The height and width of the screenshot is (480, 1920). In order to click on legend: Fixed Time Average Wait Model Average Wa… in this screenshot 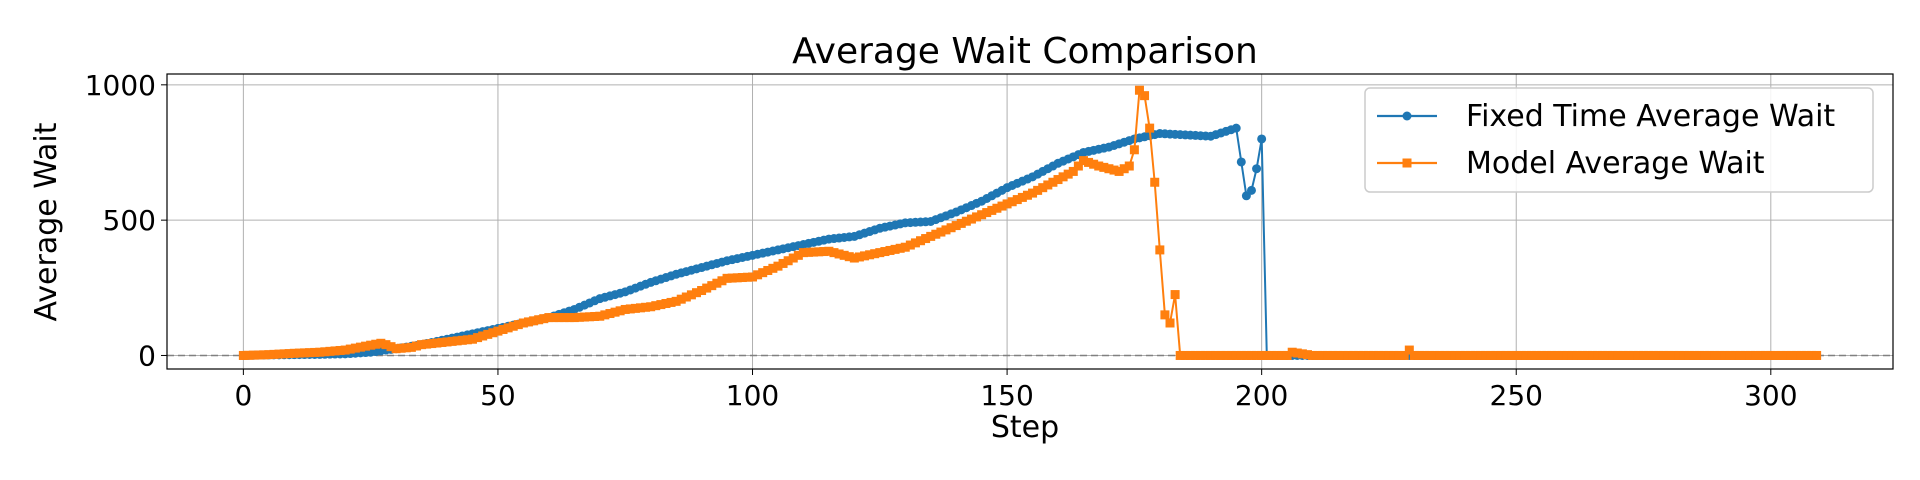, I will do `click(1619, 140)`.